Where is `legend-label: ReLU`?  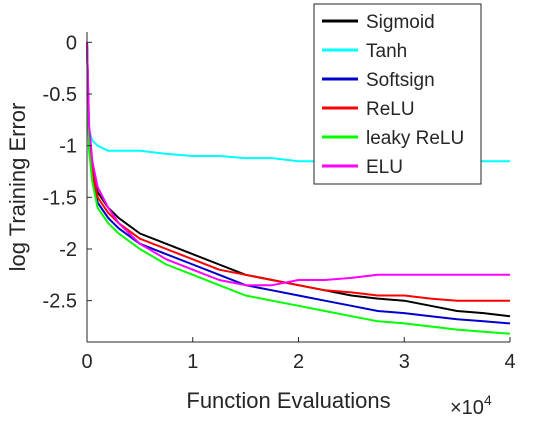
legend-label: ReLU is located at coordinates (390, 109).